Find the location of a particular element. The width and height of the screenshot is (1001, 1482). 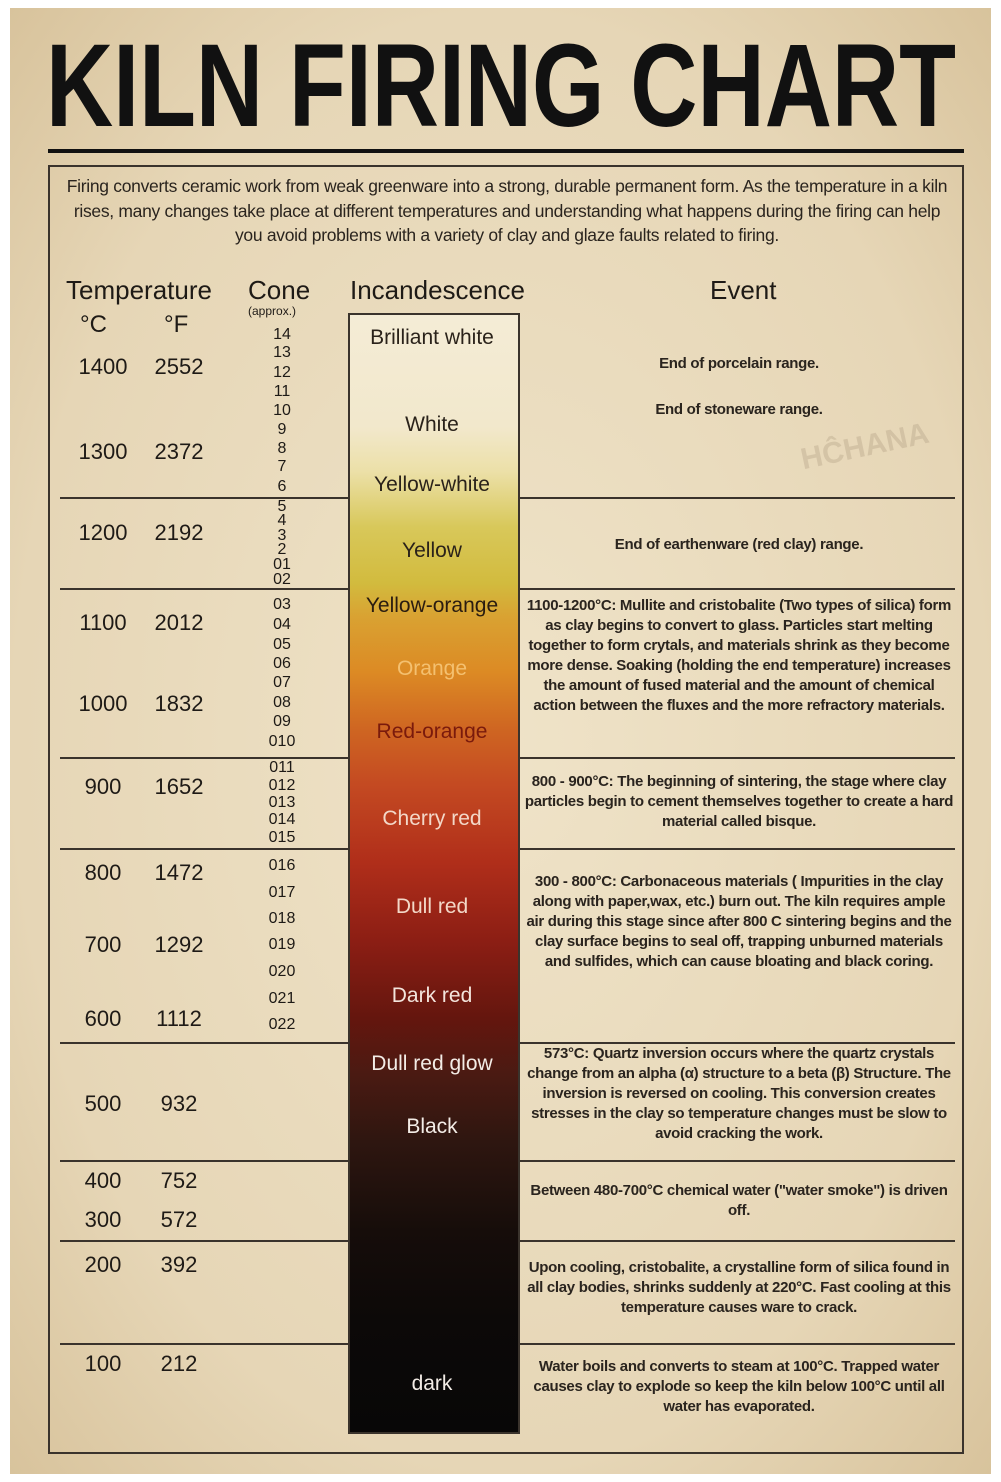

incandescence-label: Orange is located at coordinates (432, 668).